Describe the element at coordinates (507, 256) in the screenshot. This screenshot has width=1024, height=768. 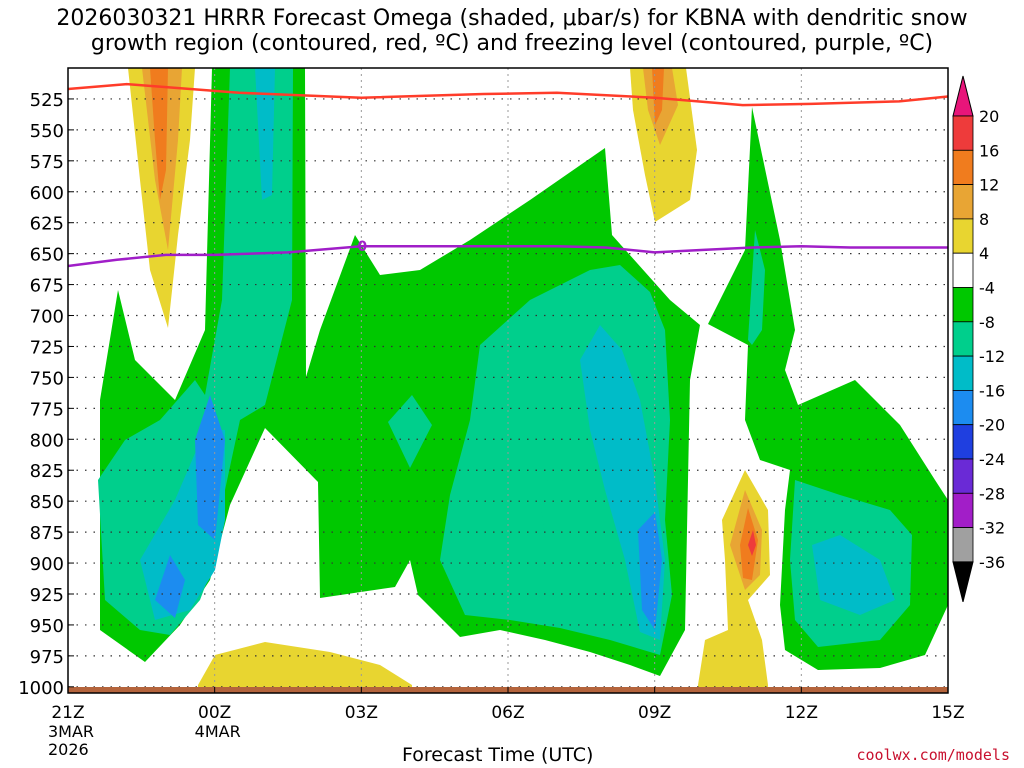
I see `contour-freezing-level` at that location.